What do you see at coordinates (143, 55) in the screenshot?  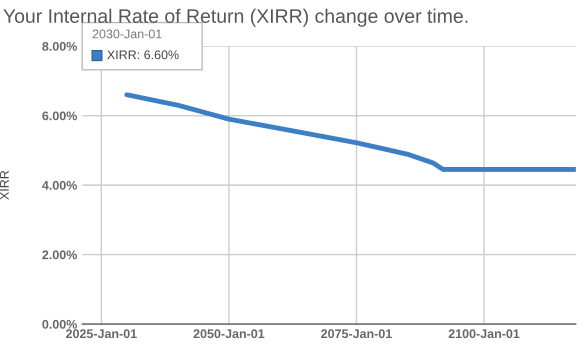 I see `annotation: XIRR: 6.60%` at bounding box center [143, 55].